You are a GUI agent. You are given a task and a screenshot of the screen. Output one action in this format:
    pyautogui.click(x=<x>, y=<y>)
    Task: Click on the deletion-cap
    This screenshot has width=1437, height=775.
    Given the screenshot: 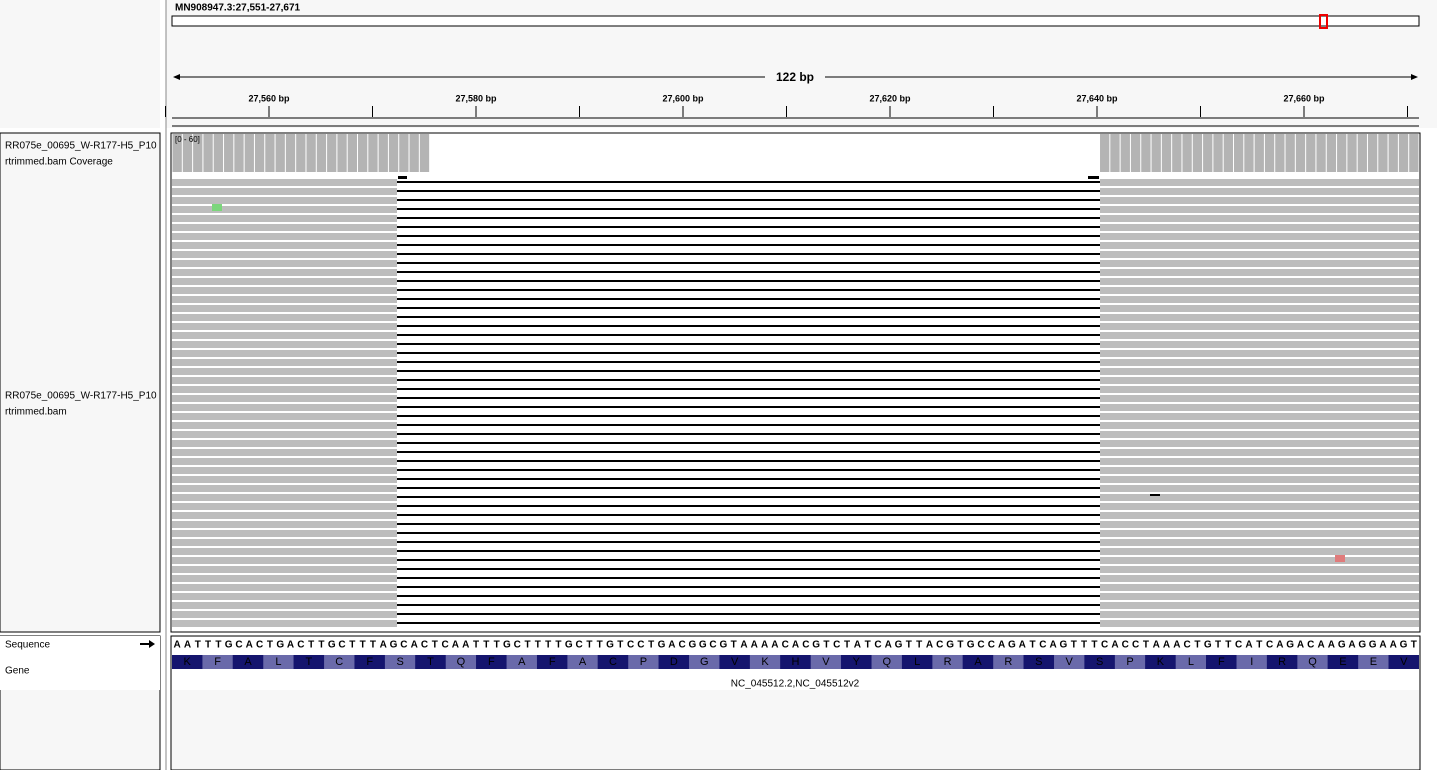 What is the action you would take?
    pyautogui.click(x=1093, y=177)
    